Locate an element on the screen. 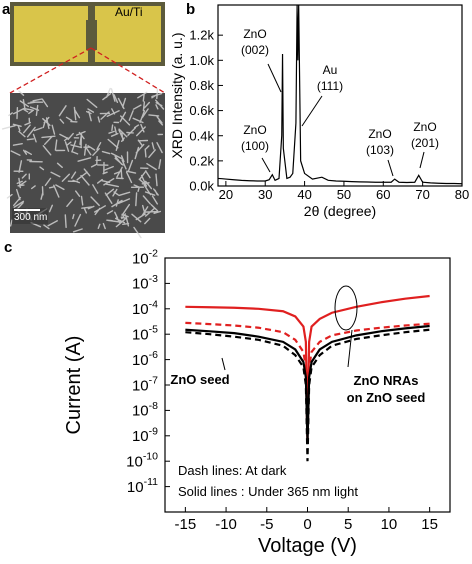 The width and height of the screenshot is (472, 564). annotation: on ZnO seed is located at coordinates (386, 397).